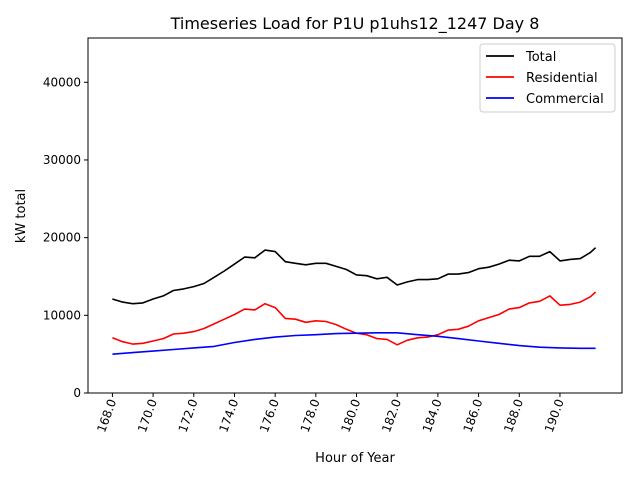 The image size is (640, 484). I want to click on legend: Total Residential Commercial, so click(547, 78).